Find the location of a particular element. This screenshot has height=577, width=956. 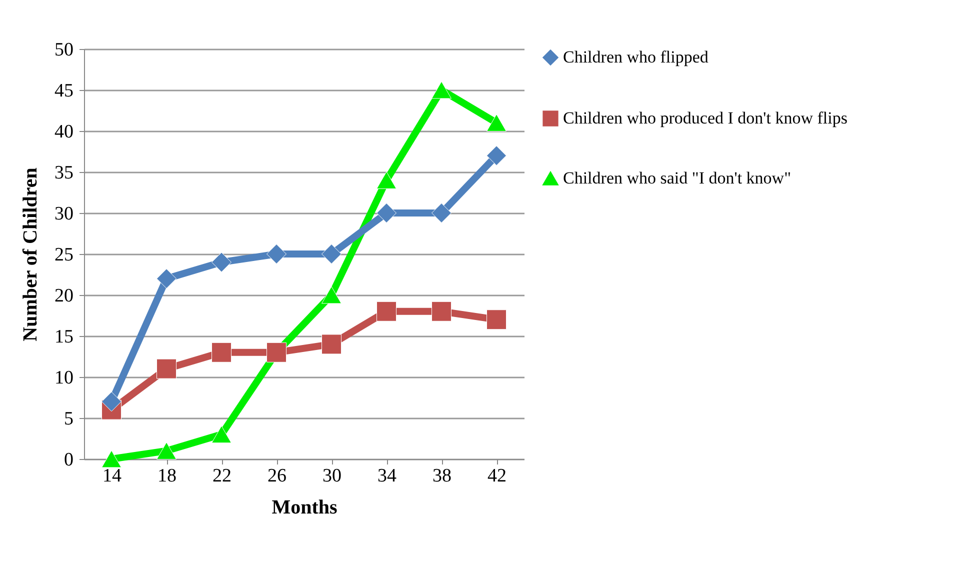

x-tick-label: 34 is located at coordinates (387, 476).